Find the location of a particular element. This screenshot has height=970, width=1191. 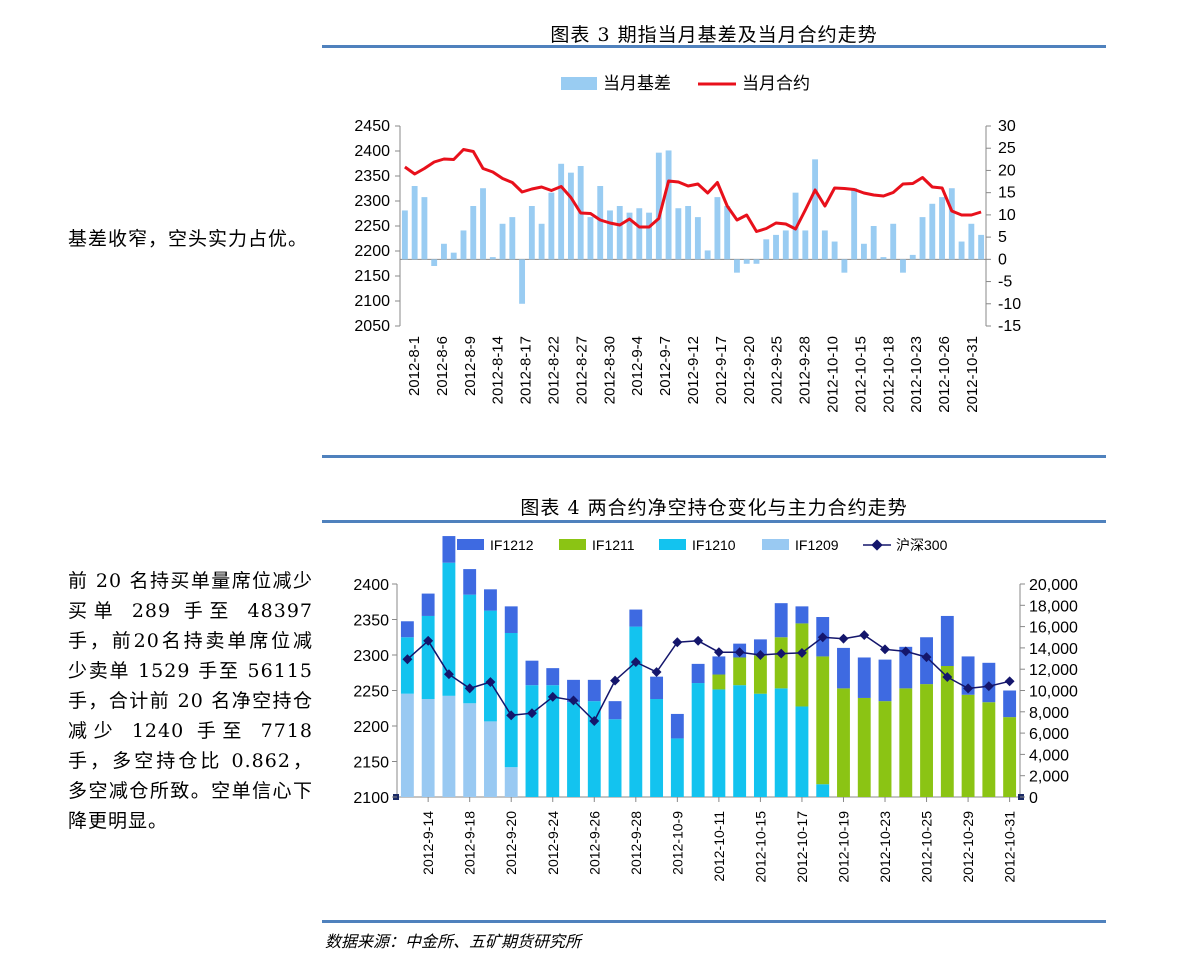

x-tick-label: 2012-8-27 is located at coordinates (581, 370).